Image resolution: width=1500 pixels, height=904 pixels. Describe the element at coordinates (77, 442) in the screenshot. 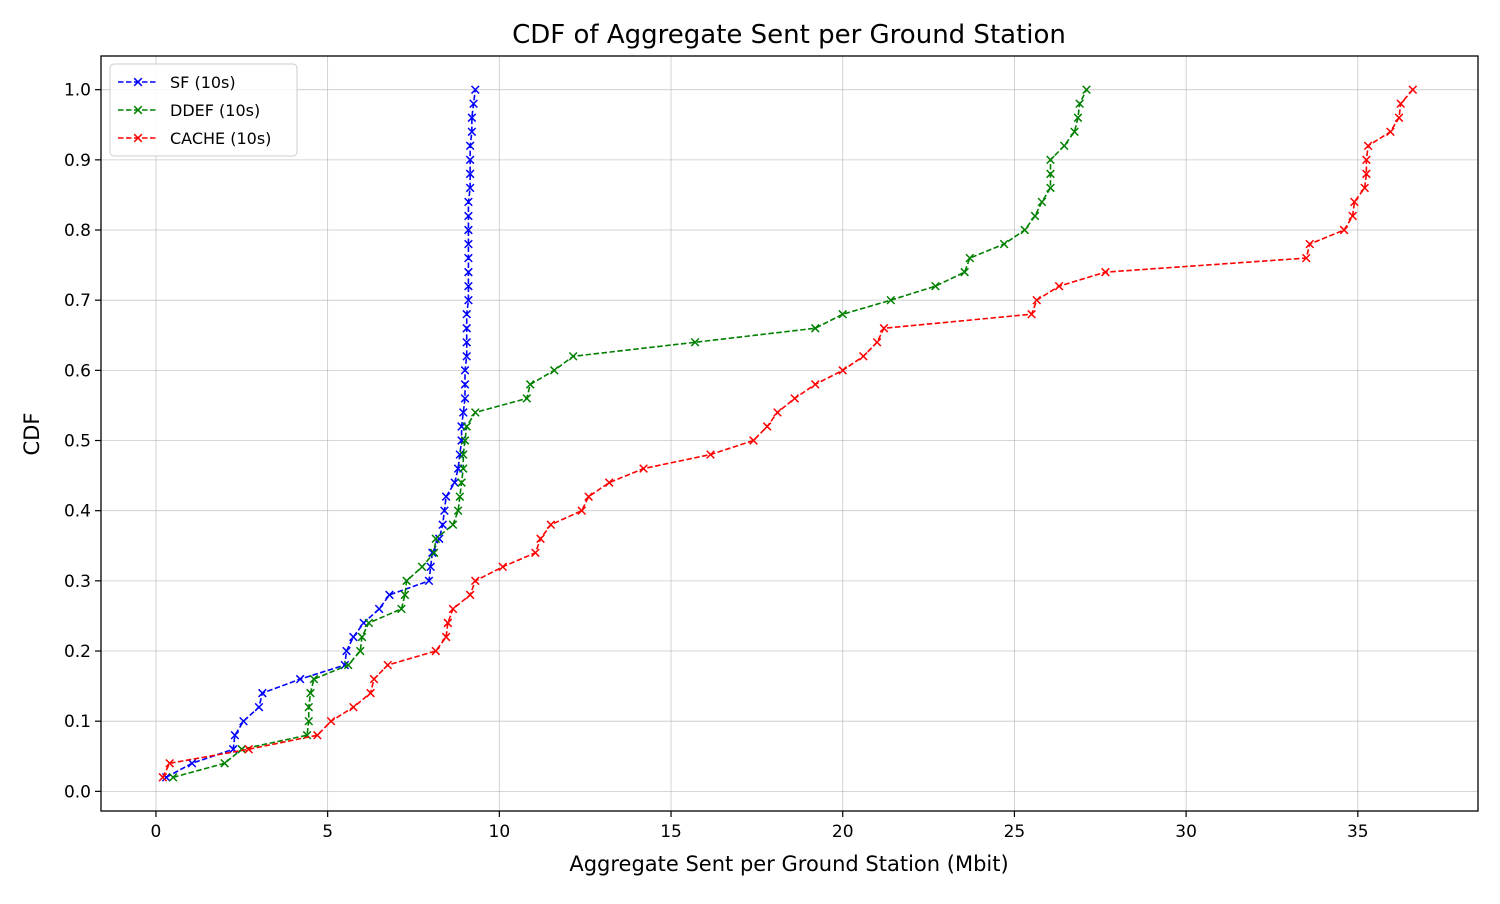

I see `y-tick-label: 0.5` at that location.